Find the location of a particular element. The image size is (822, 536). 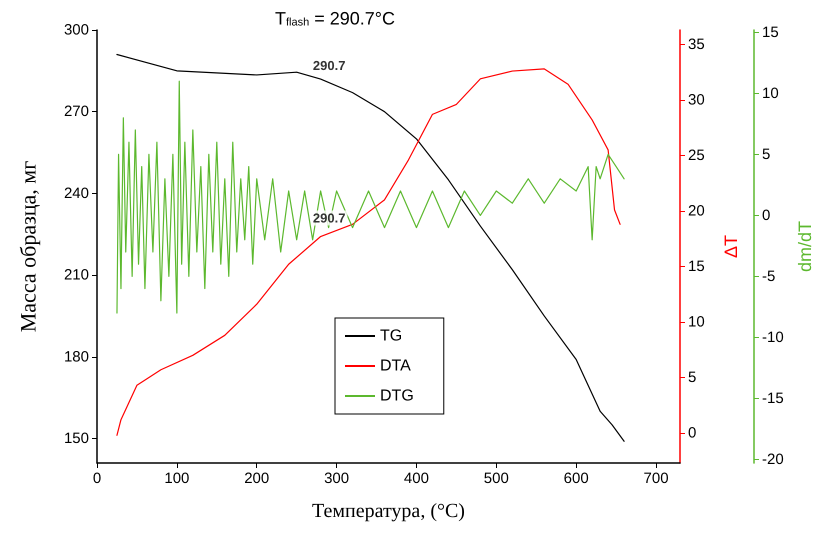

y3-axis-title: dm/dT is located at coordinates (805, 246).